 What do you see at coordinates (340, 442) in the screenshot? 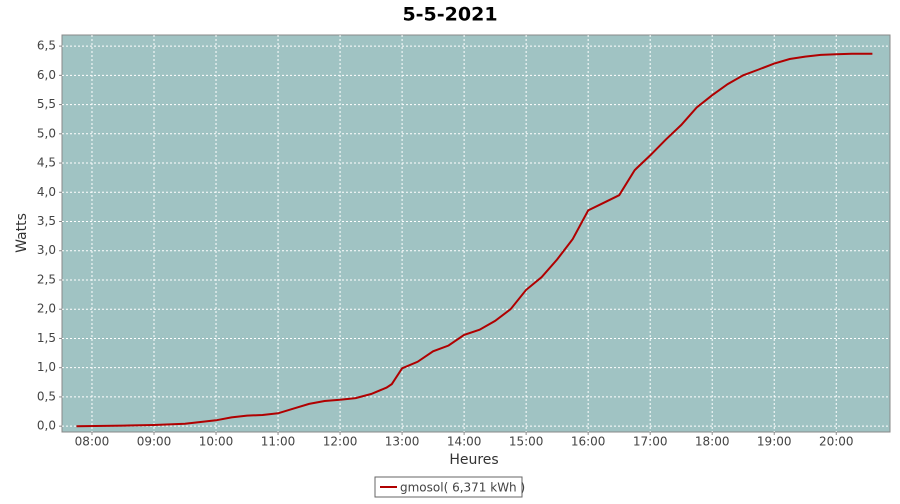
I see `x-tick-label: 12:00` at bounding box center [340, 442].